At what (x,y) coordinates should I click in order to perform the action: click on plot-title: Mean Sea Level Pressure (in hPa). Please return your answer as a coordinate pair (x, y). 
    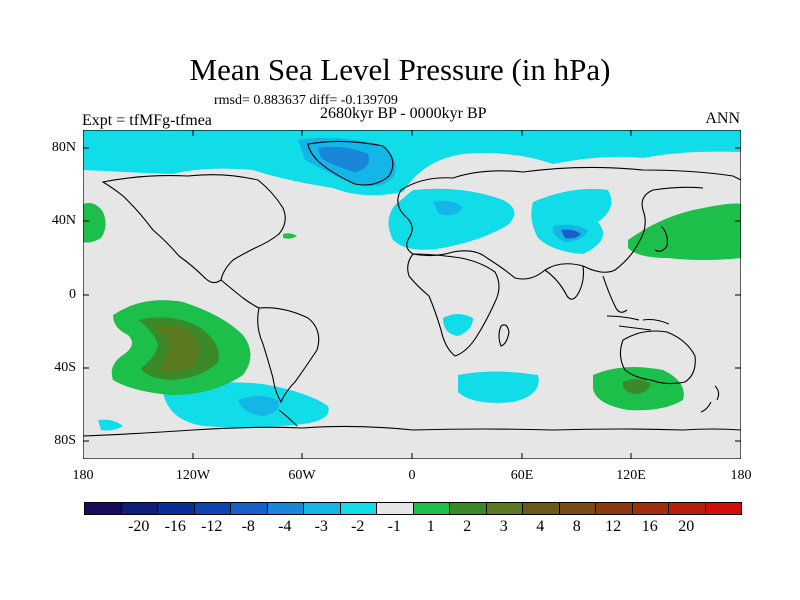
    Looking at the image, I should click on (400, 69).